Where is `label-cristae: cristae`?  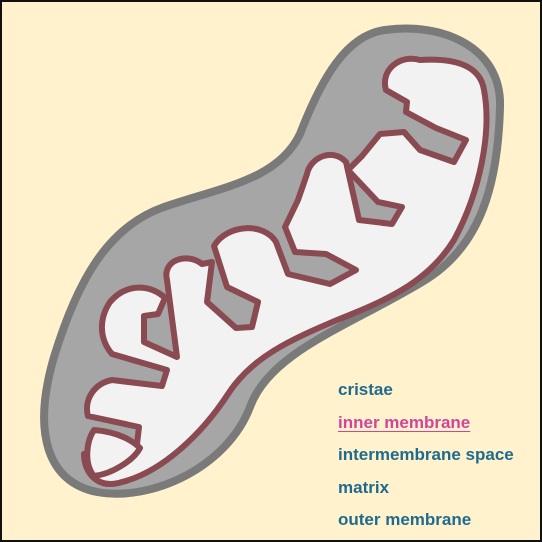
label-cristae: cristae is located at coordinates (365, 389).